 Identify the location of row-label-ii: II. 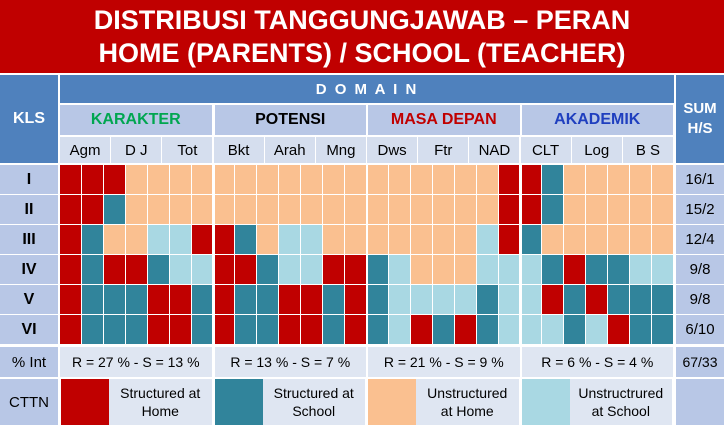
(29, 209).